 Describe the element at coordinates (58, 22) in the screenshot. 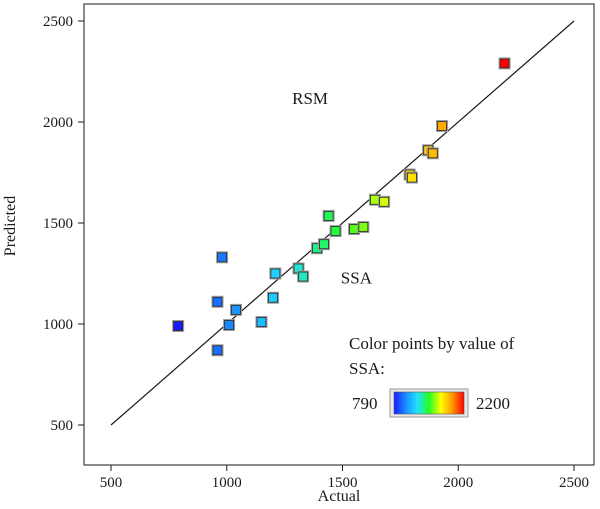

I see `y-tick-label: 2500` at that location.